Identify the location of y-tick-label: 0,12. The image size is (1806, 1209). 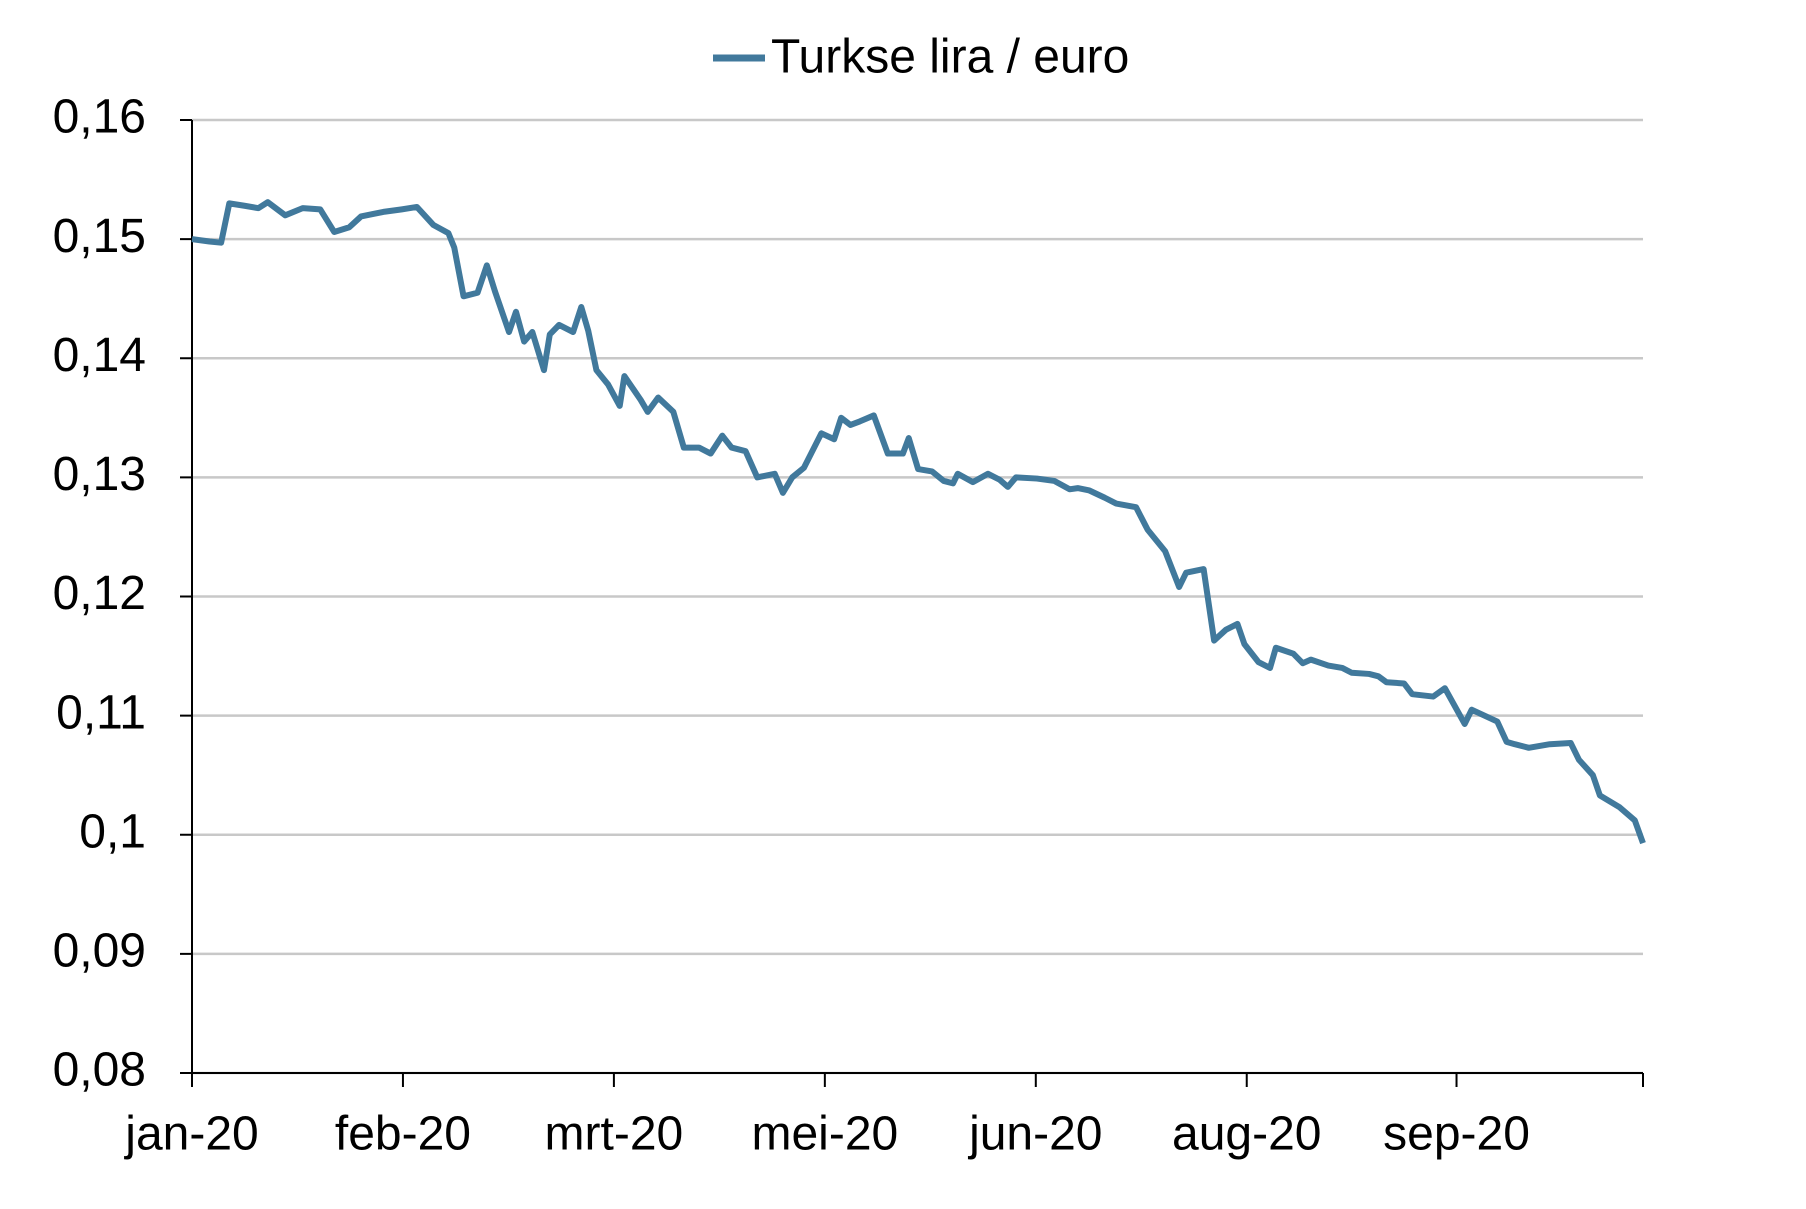
(99, 593).